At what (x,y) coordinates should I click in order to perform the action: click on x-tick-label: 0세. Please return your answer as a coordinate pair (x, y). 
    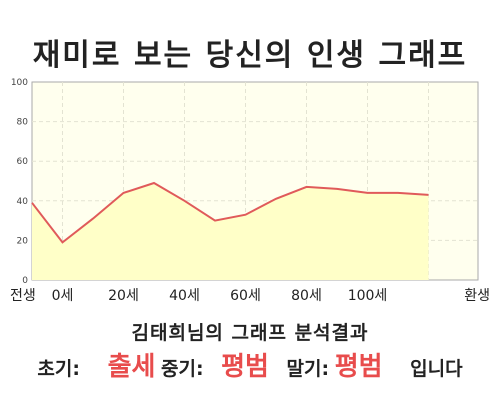
    Looking at the image, I should click on (63, 296).